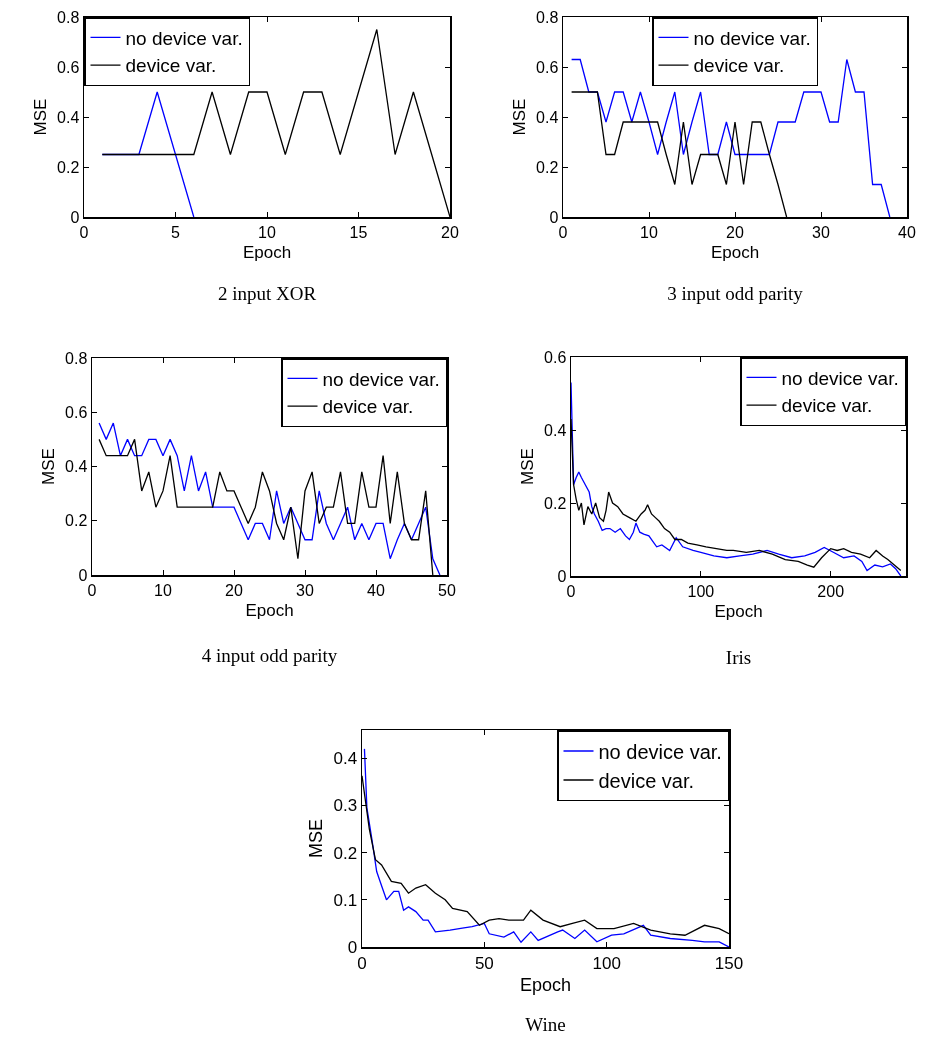 Image resolution: width=931 pixels, height=1039 pixels. Describe the element at coordinates (831, 591) in the screenshot. I see `x-tick-label: 200` at that location.